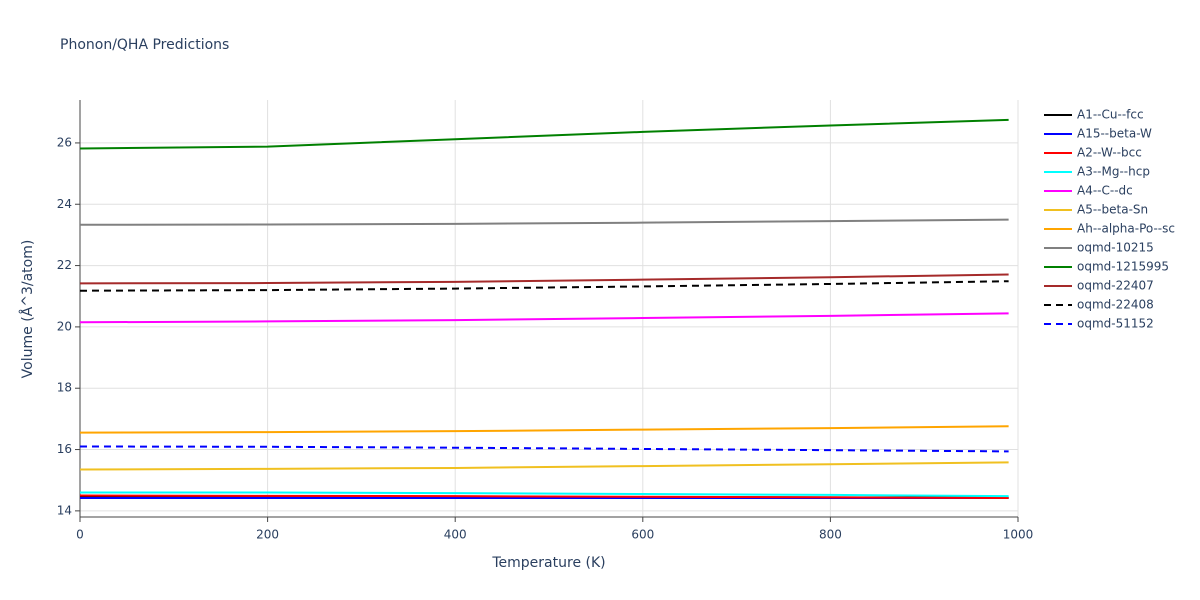 The image size is (1200, 600). I want to click on legend-label: oqmd-51152, so click(1115, 324).